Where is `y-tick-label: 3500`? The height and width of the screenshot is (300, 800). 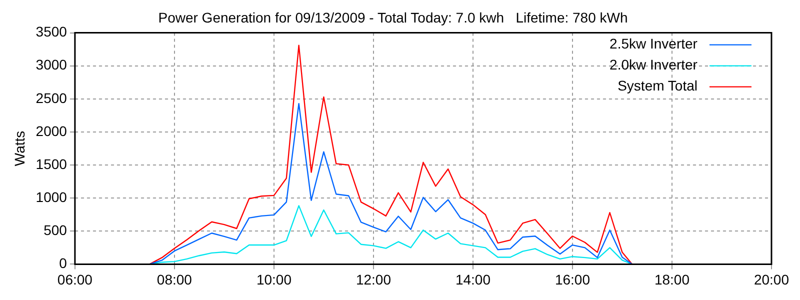 y-tick-label: 3500 is located at coordinates (52, 32).